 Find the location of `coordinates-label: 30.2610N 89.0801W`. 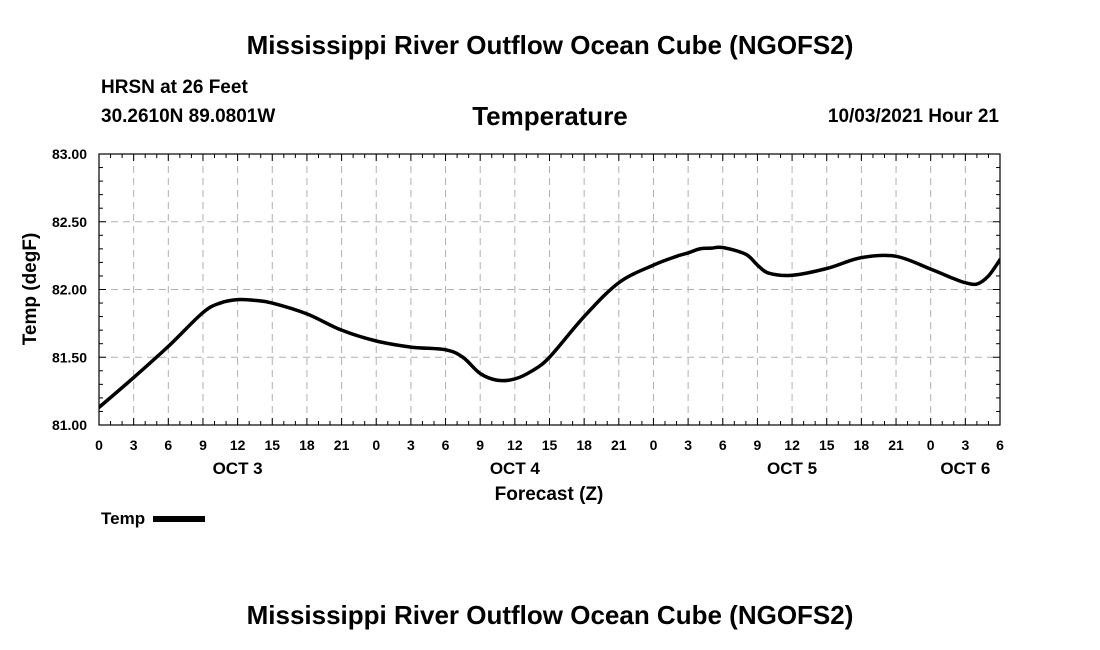

coordinates-label: 30.2610N 89.0801W is located at coordinates (188, 116).